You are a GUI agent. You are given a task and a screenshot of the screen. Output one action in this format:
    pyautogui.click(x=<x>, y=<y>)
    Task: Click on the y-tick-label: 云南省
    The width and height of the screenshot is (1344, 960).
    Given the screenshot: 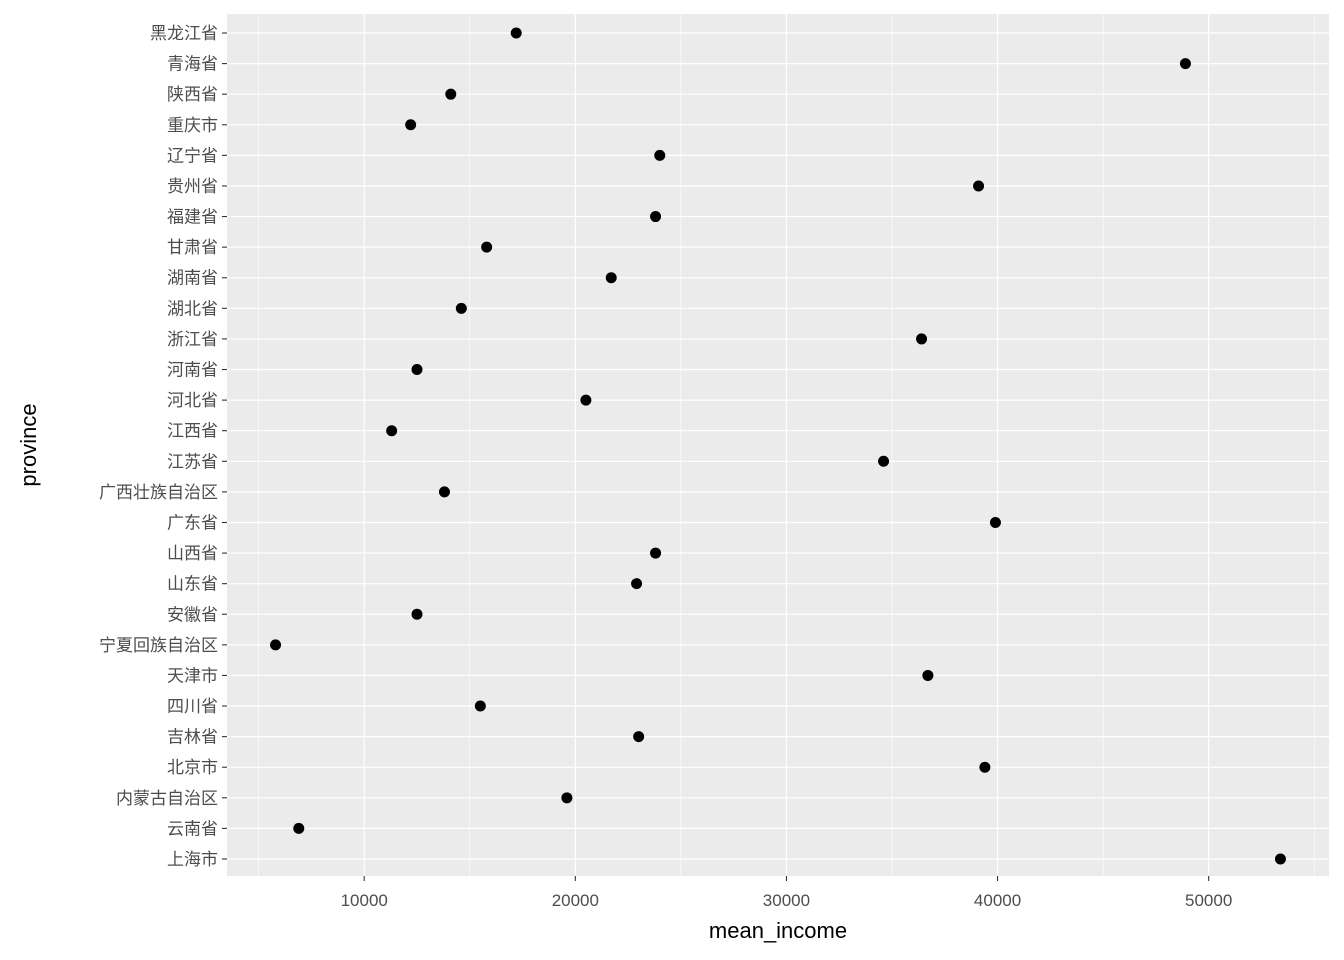 What is the action you would take?
    pyautogui.click(x=192, y=828)
    